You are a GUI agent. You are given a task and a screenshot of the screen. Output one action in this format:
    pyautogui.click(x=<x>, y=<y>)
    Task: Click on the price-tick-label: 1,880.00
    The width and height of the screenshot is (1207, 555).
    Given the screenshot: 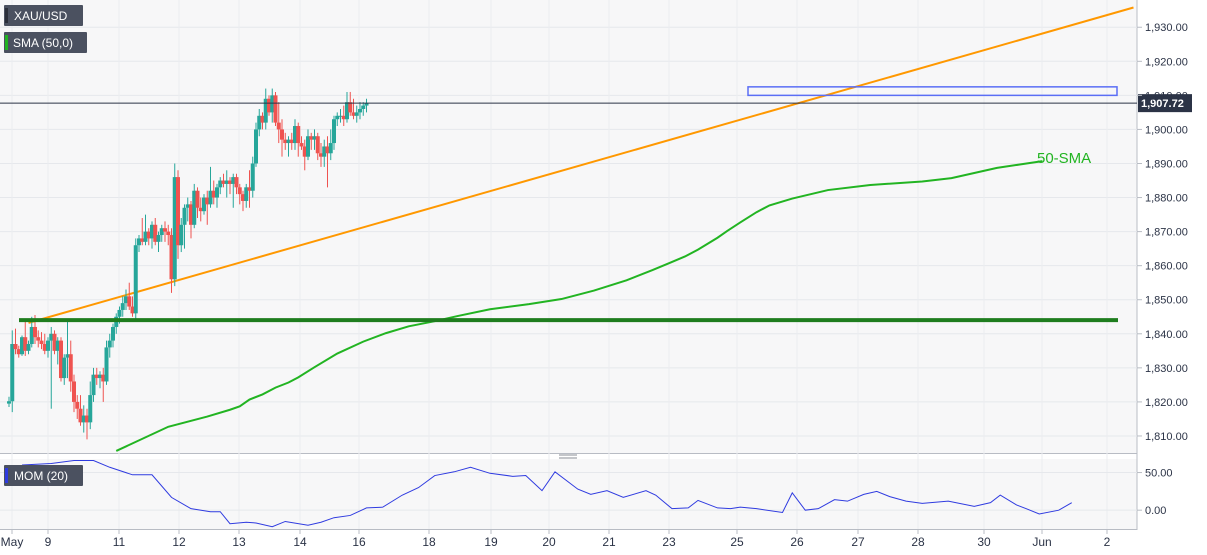 What is the action you would take?
    pyautogui.click(x=1166, y=199)
    